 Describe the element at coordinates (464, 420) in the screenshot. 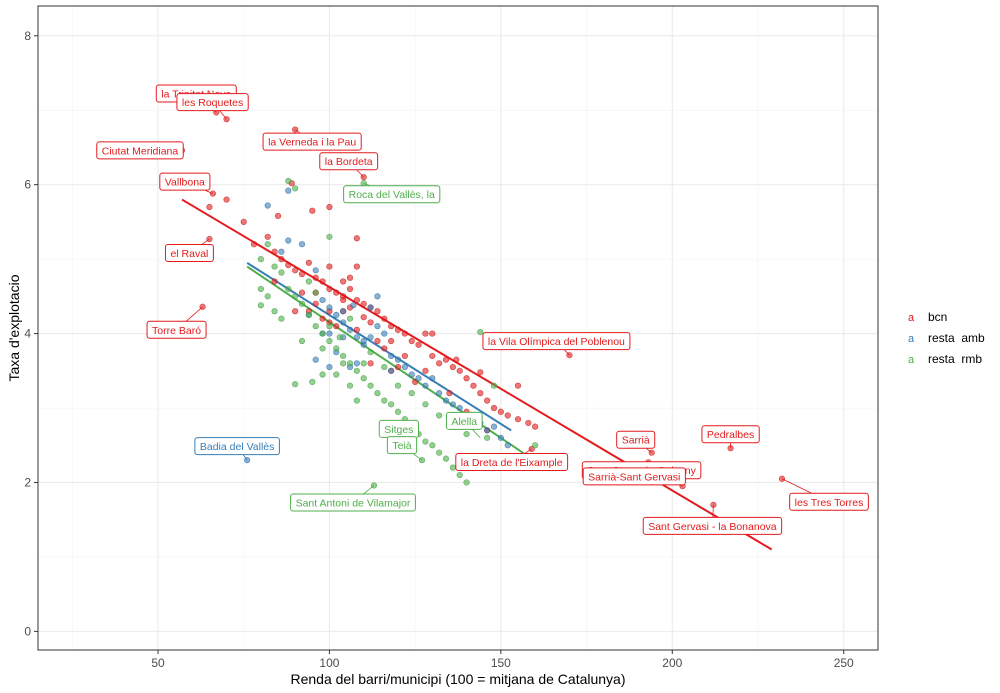

I see `point-label: Alella` at that location.